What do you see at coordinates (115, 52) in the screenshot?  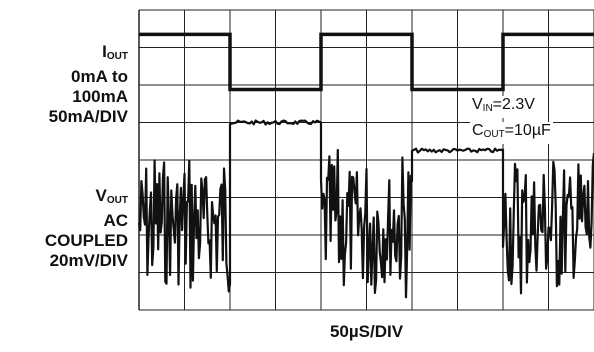 I see `iout-symbol: IOUT` at bounding box center [115, 52].